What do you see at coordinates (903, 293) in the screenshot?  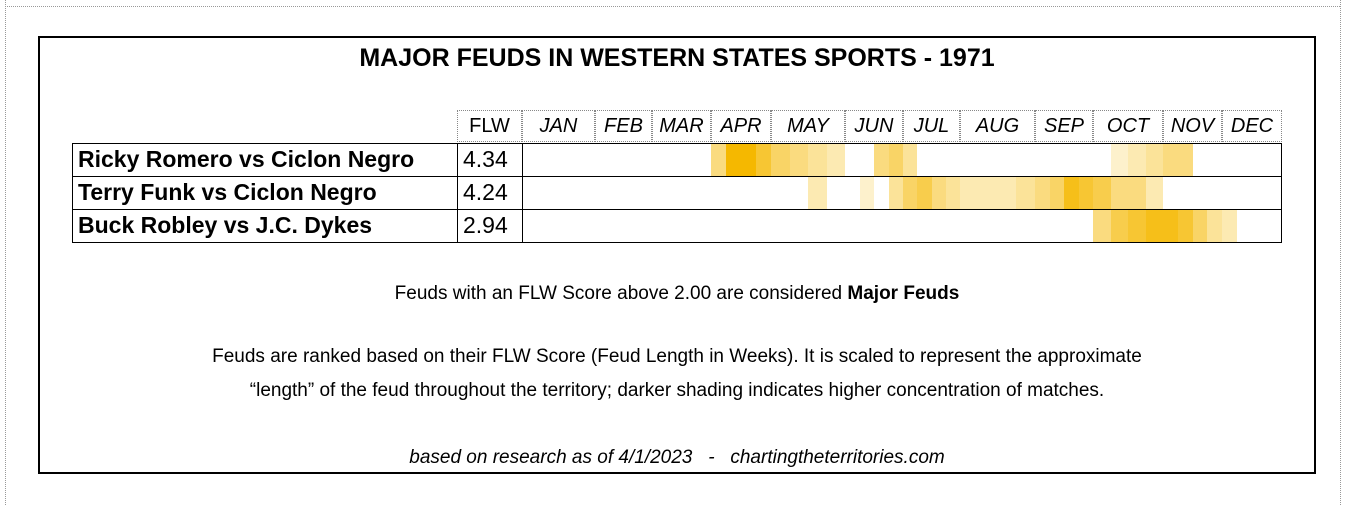 I see `note-bold: Major Feuds` at bounding box center [903, 293].